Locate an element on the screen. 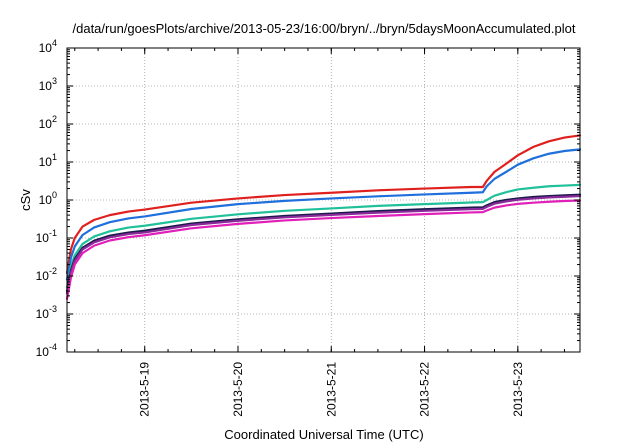 Image resolution: width=640 pixels, height=448 pixels. x-axis-label: Coordinated Universal Time (UTC) is located at coordinates (323, 434).